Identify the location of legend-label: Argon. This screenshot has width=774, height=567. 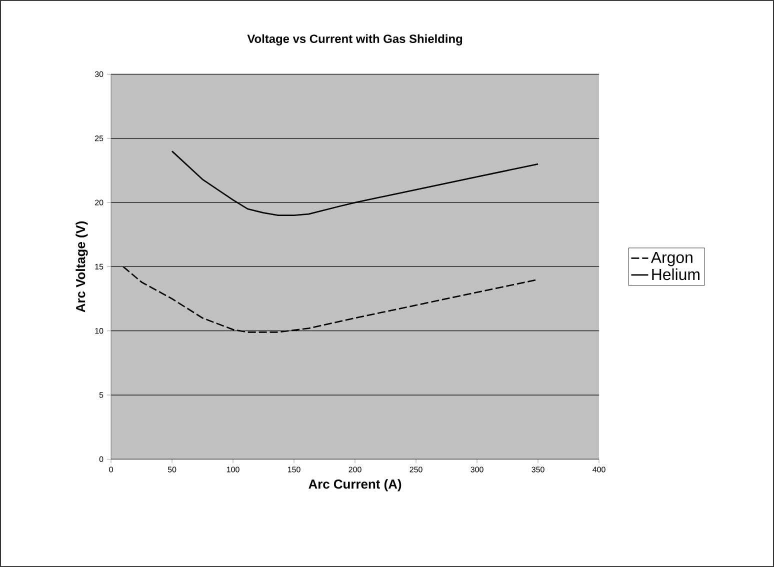
(671, 259).